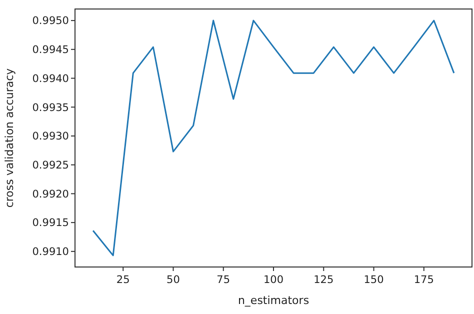  I want to click on x-tick-label: 125, so click(324, 280).